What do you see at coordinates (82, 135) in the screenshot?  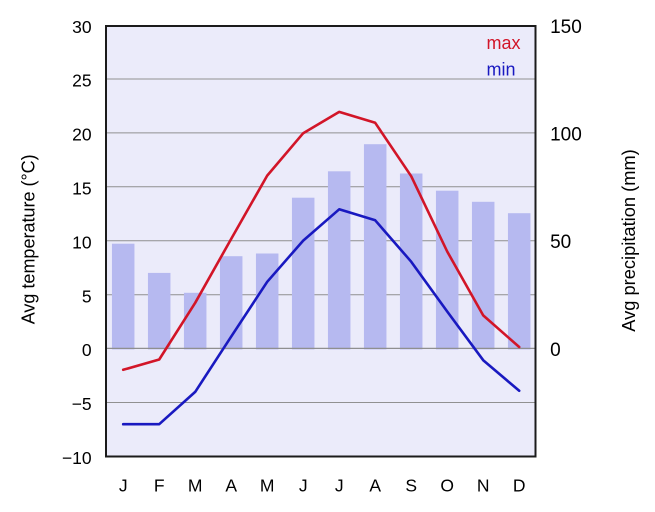 I see `svg-text: 20` at bounding box center [82, 135].